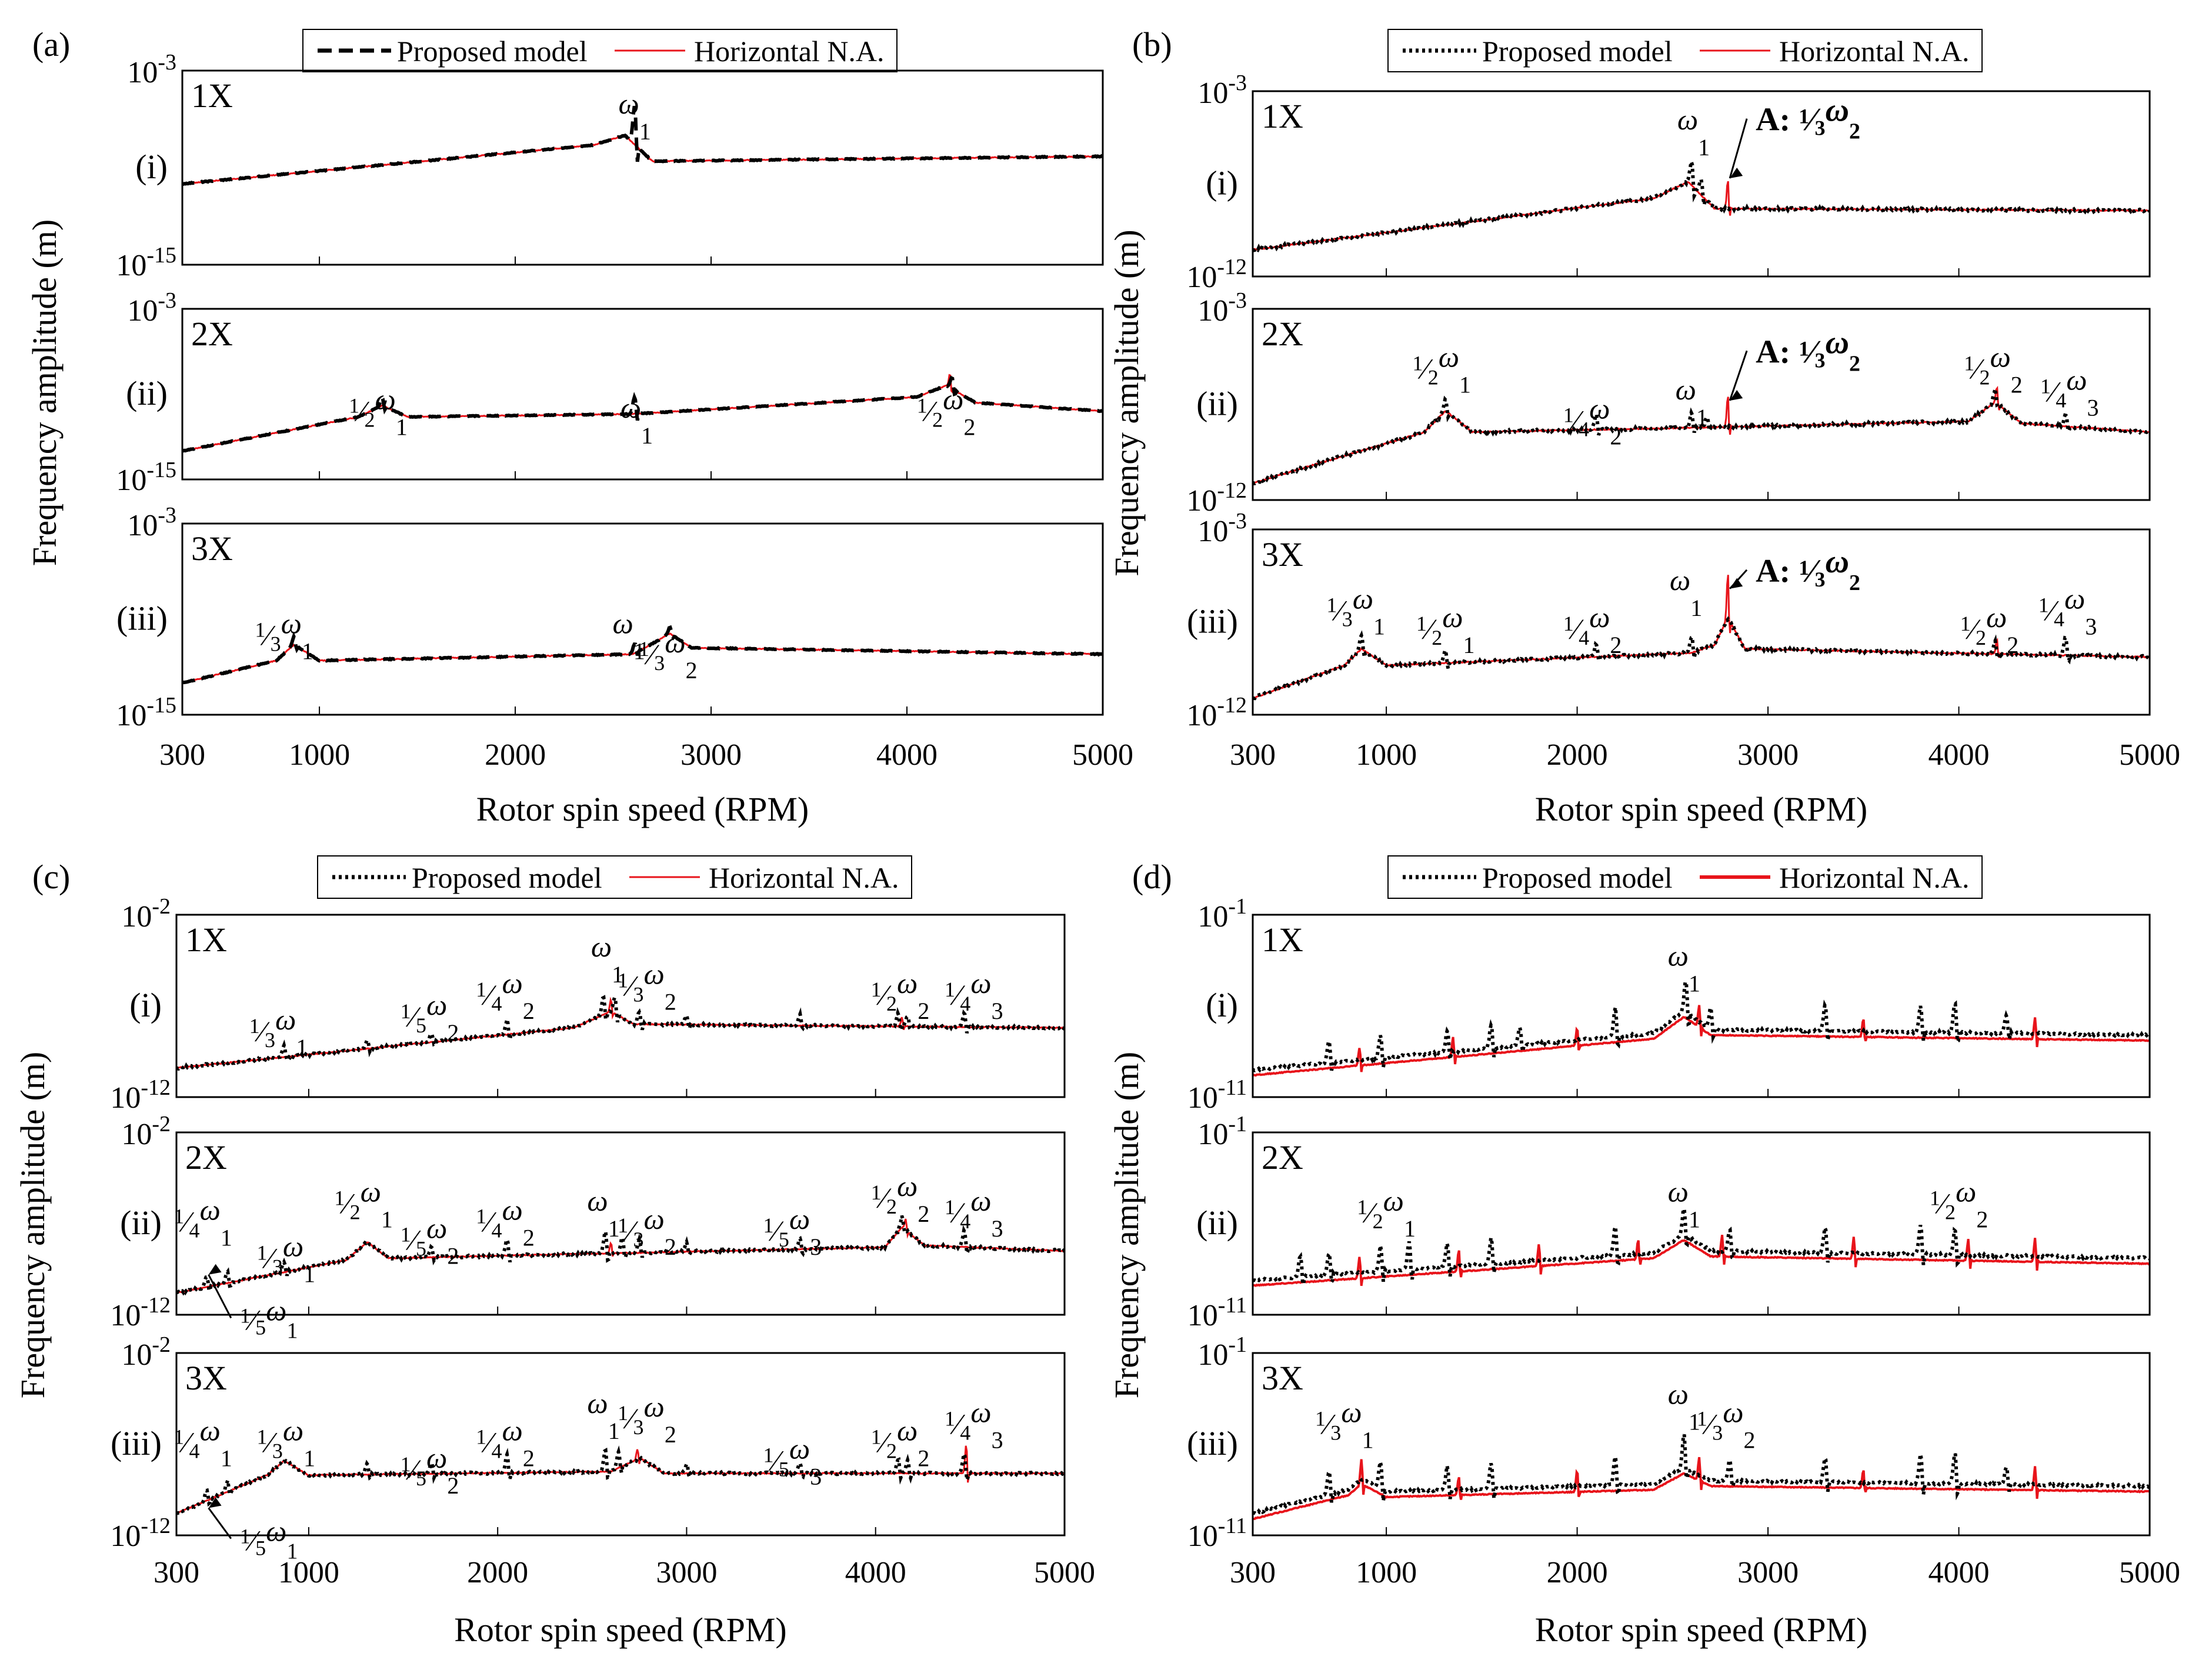  Describe the element at coordinates (220, 1523) in the screenshot. I see `callout-arrow` at that location.